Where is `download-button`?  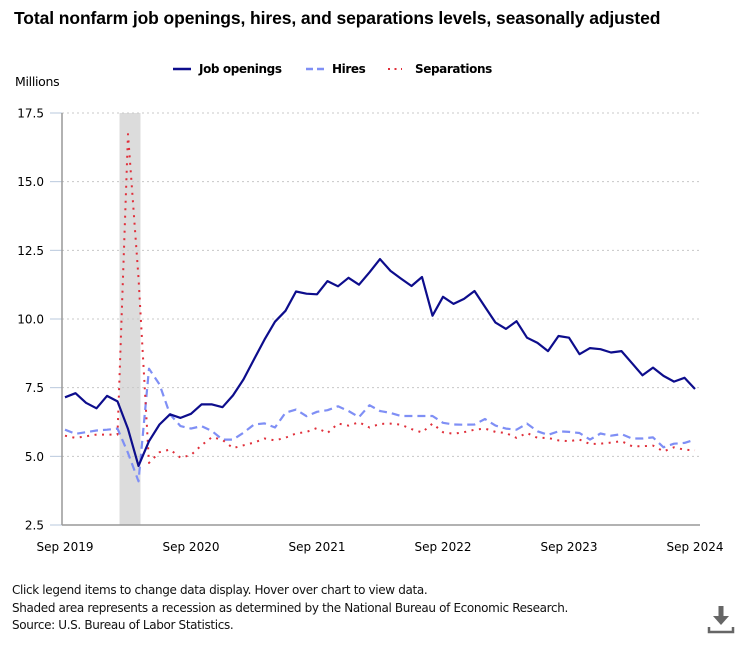
download-button is located at coordinates (721, 619).